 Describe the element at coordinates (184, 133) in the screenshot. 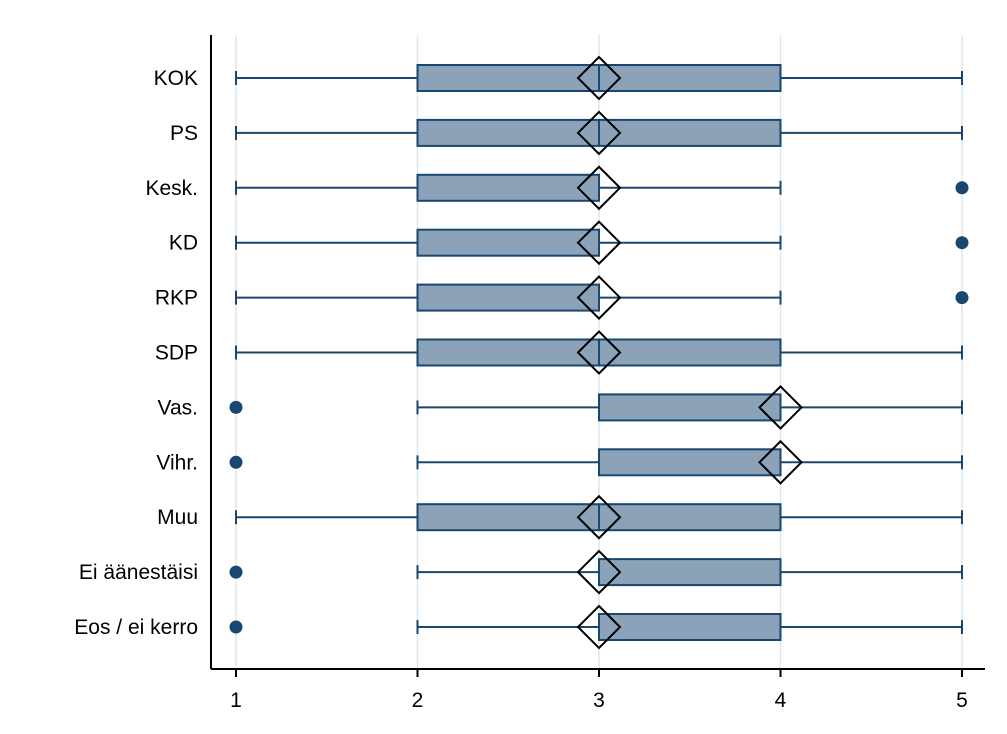

I see `category-label: PS` at that location.